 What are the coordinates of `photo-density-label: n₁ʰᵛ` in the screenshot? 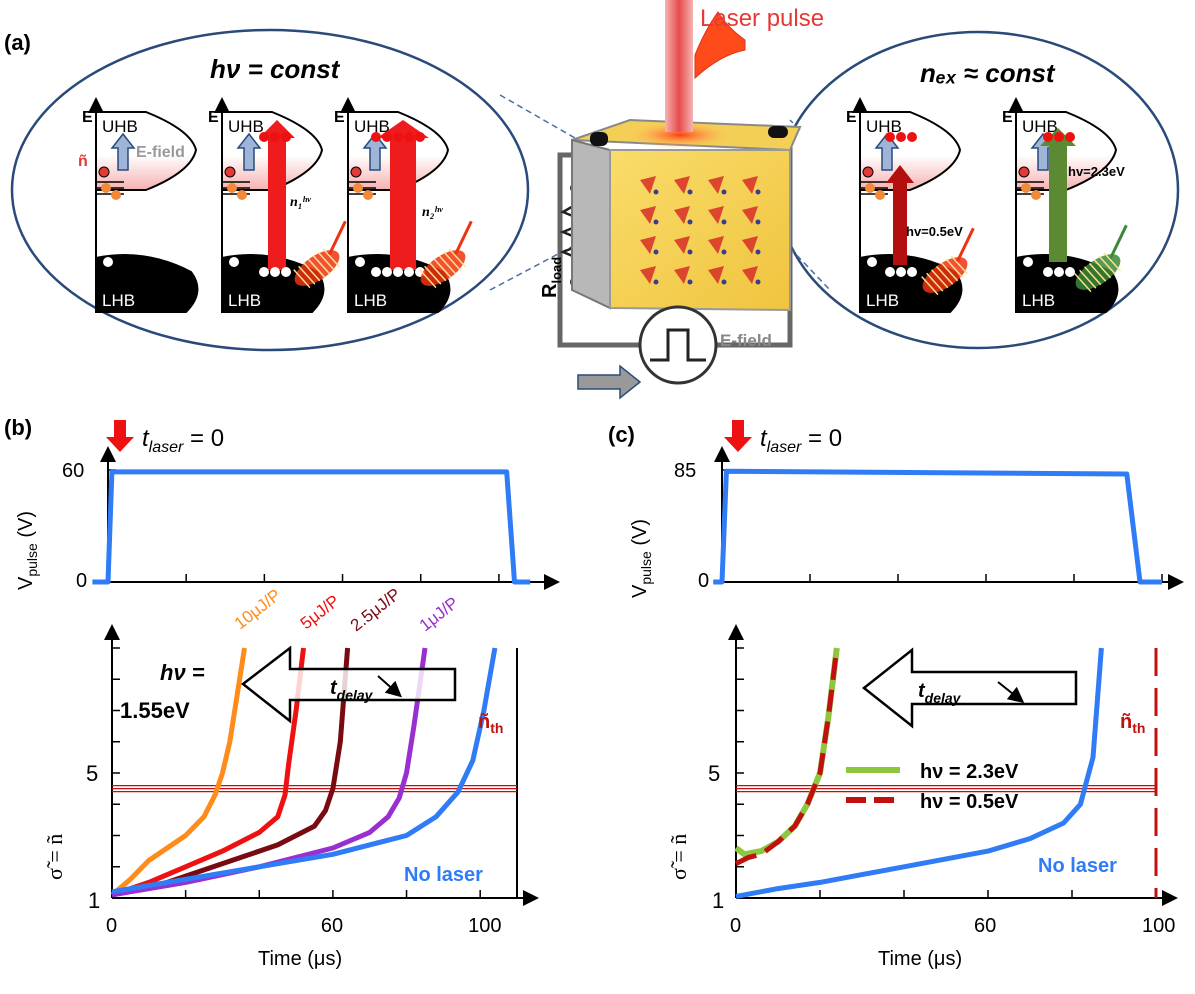 It's located at (301, 202).